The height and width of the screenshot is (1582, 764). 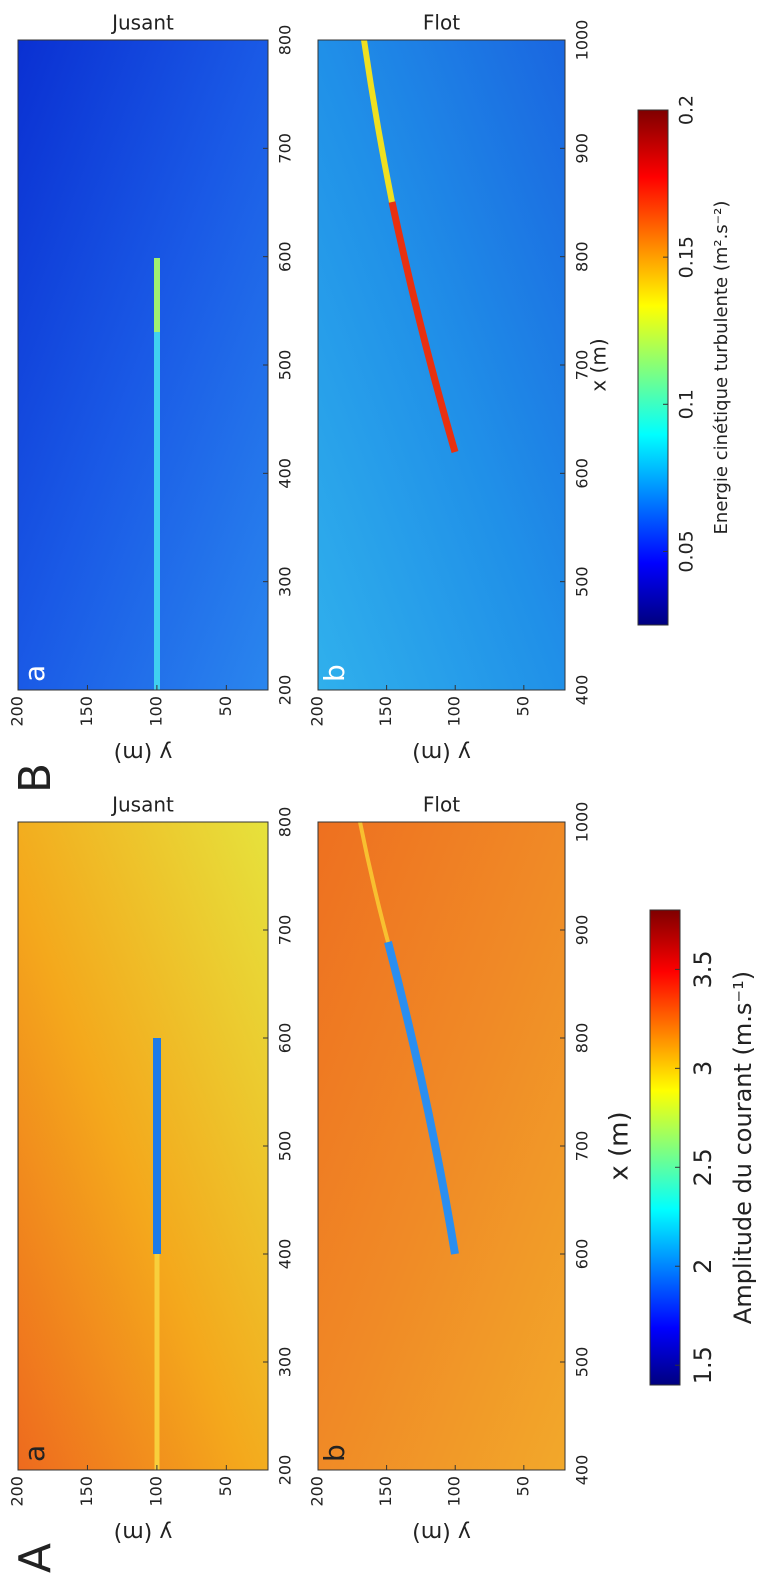 I want to click on colorbar-tick-label: 1.5, so click(x=703, y=1365).